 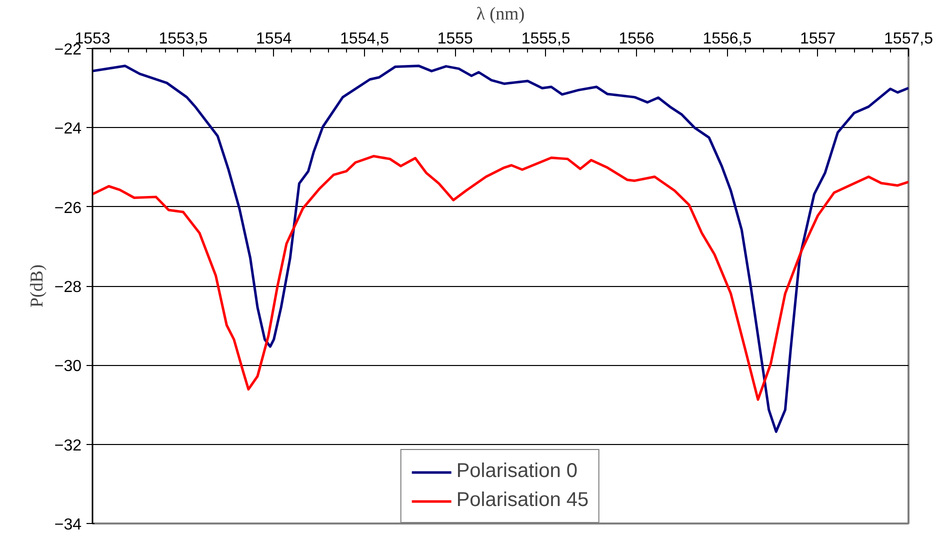 I want to click on y-tick-label: −30, so click(x=68, y=367).